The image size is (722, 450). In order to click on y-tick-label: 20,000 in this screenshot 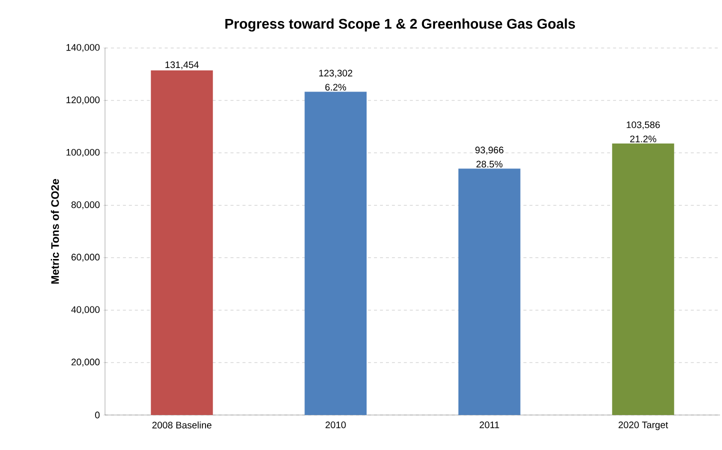, I will do `click(86, 362)`.